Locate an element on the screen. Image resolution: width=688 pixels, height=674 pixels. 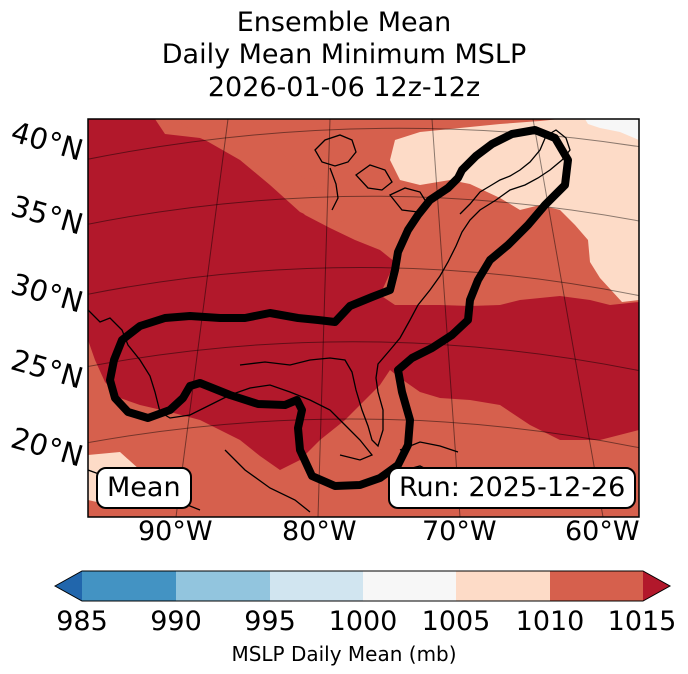
colorbar-tick-990: 990 is located at coordinates (176, 621).